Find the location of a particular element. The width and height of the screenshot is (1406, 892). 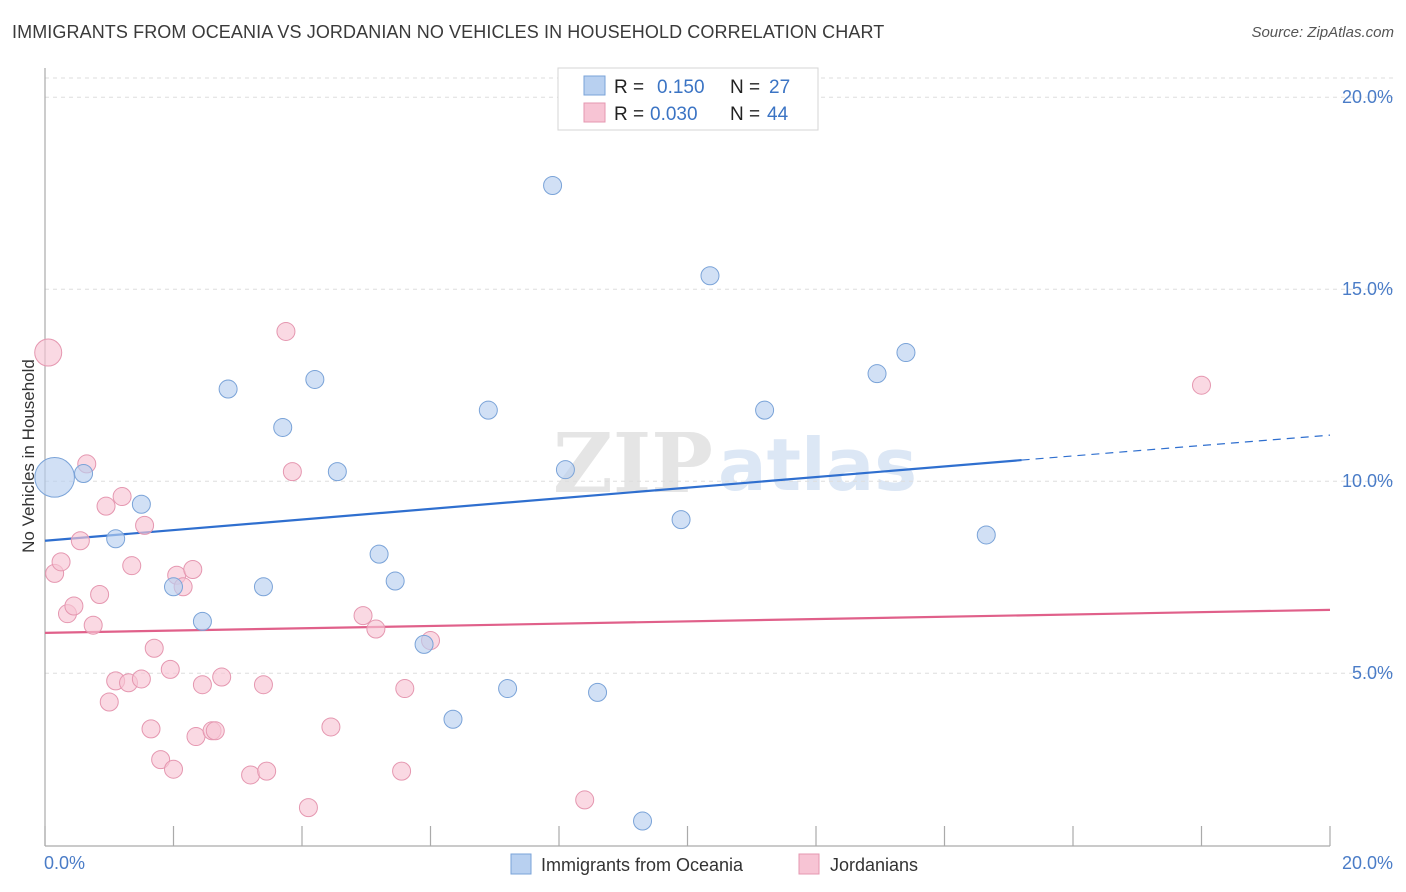

bottom-legend-swatch-jordanians is located at coordinates (809, 864).